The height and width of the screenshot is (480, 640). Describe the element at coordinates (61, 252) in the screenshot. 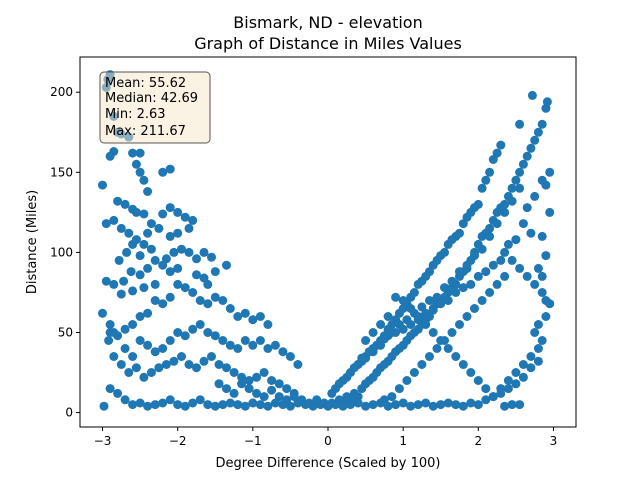

I see `y-tick-label: 100` at that location.